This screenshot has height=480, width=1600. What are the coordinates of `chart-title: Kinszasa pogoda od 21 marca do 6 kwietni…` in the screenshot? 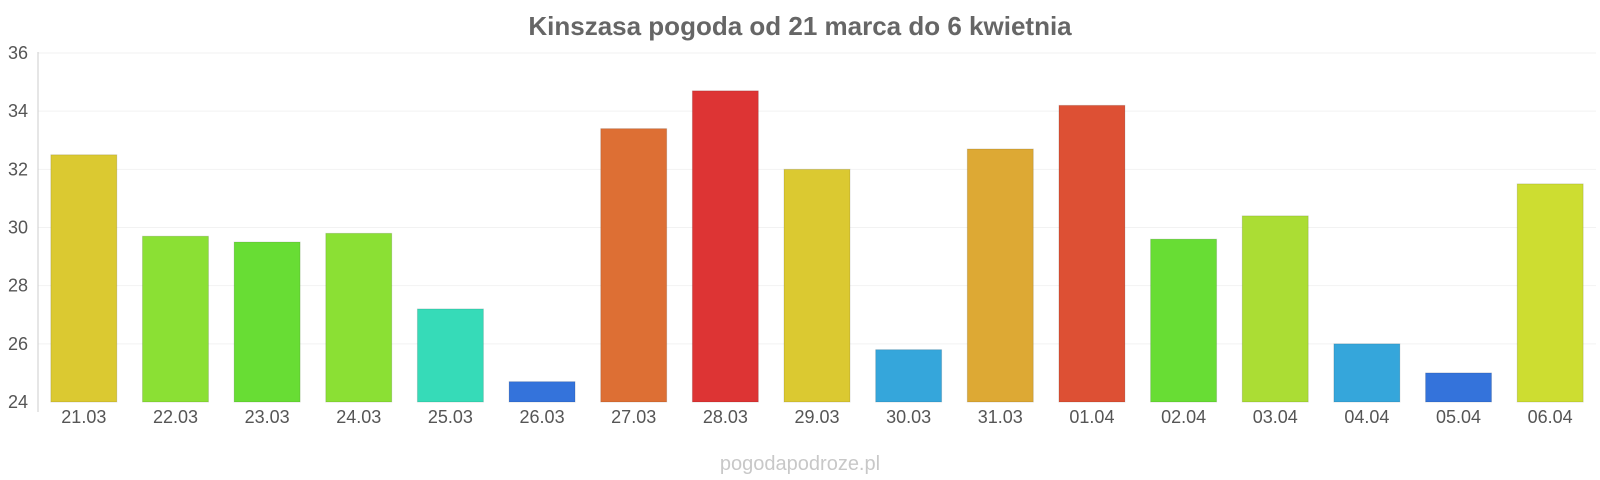 It's located at (800, 26).